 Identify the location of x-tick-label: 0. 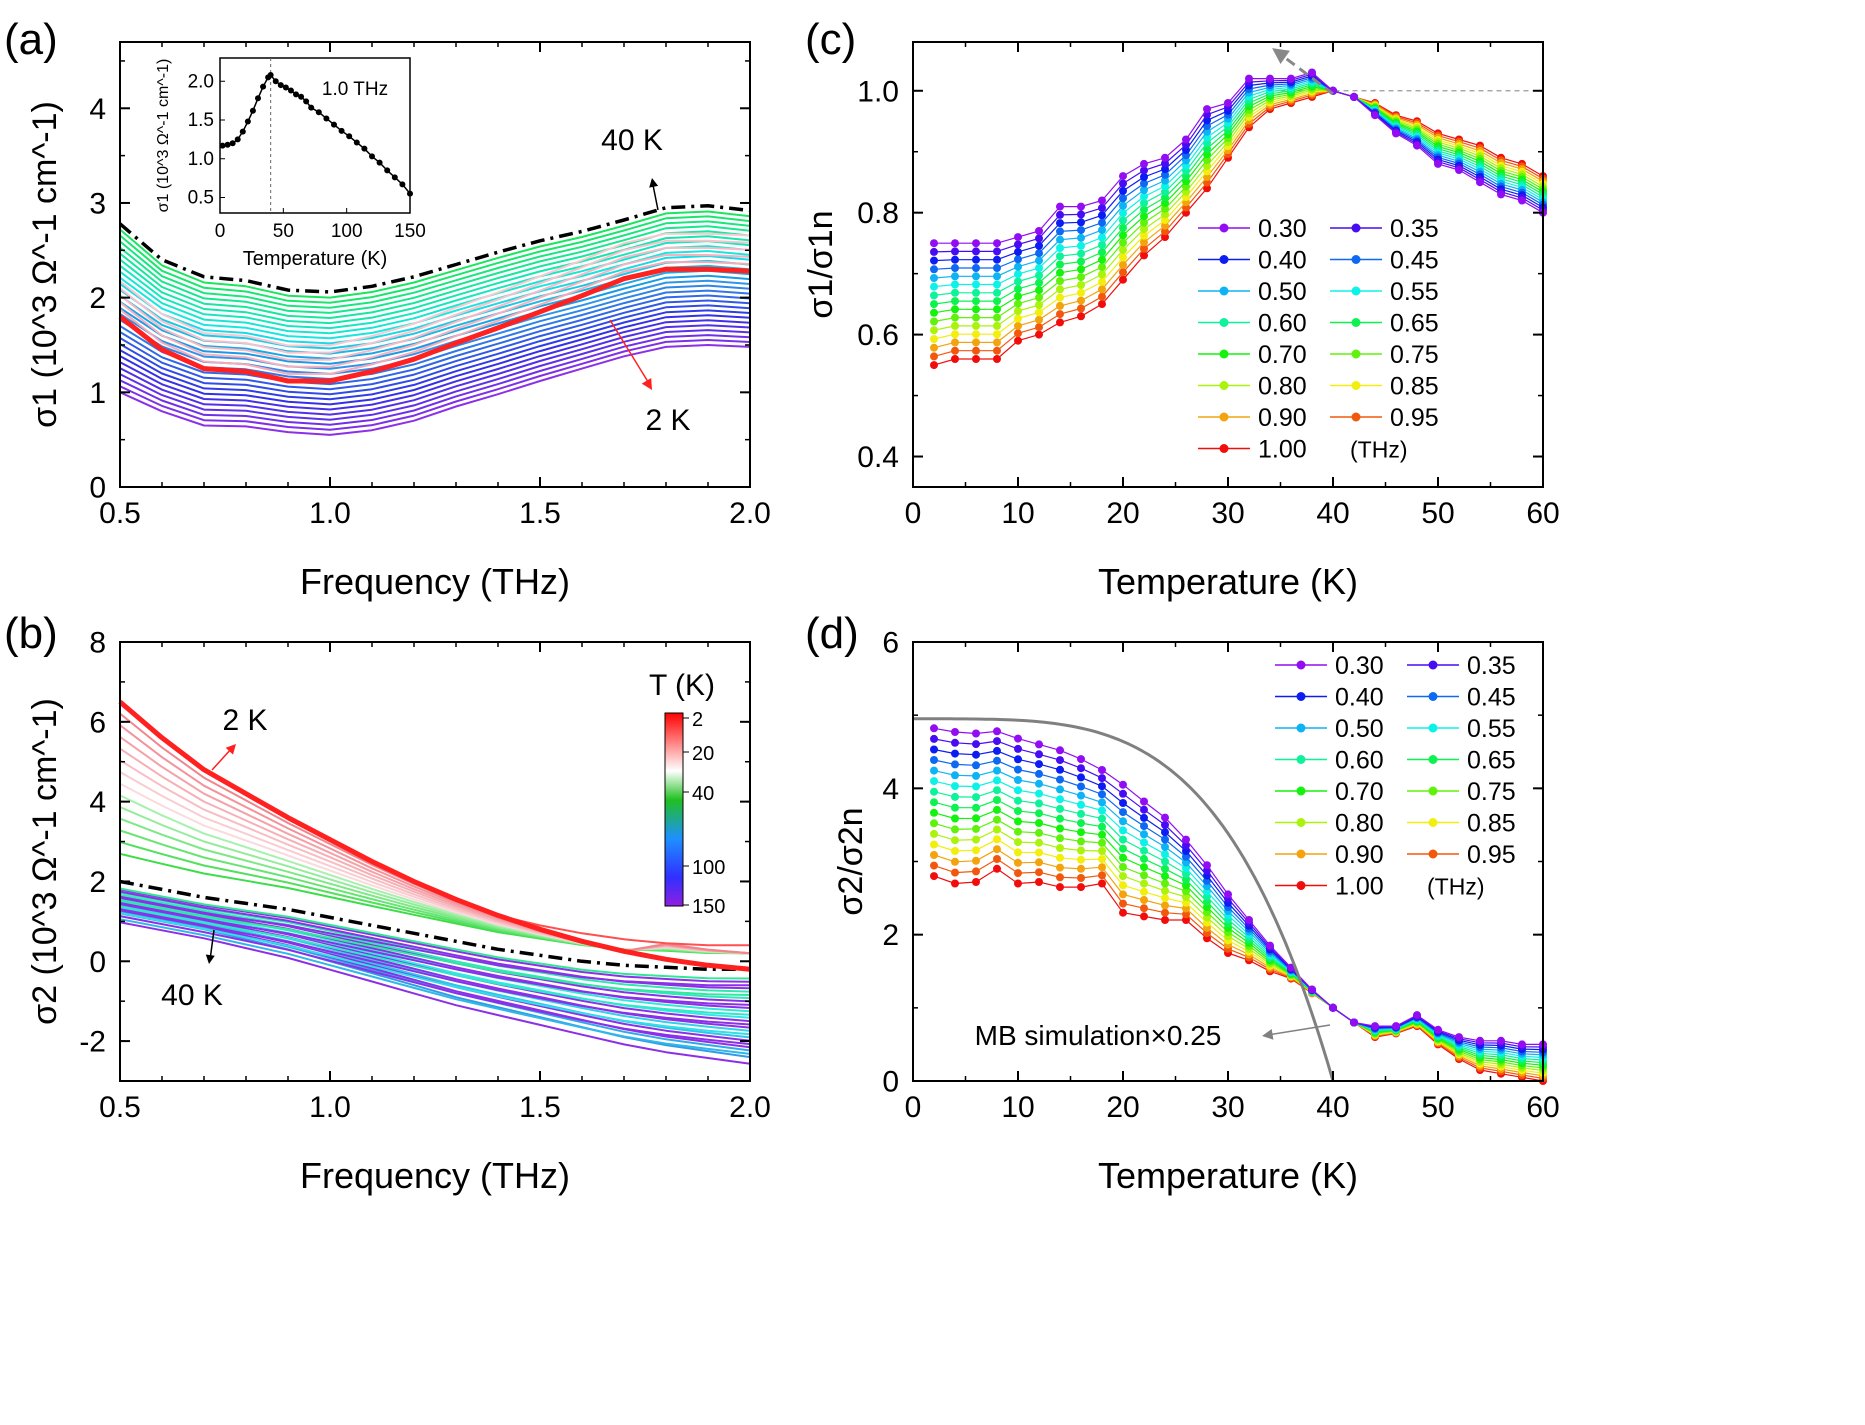
(913, 1107).